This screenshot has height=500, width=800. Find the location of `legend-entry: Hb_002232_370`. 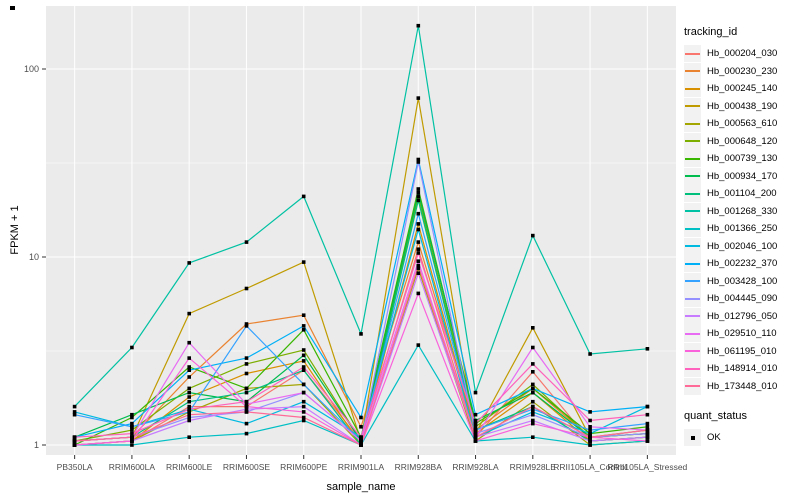

legend-entry: Hb_002232_370 is located at coordinates (741, 264).